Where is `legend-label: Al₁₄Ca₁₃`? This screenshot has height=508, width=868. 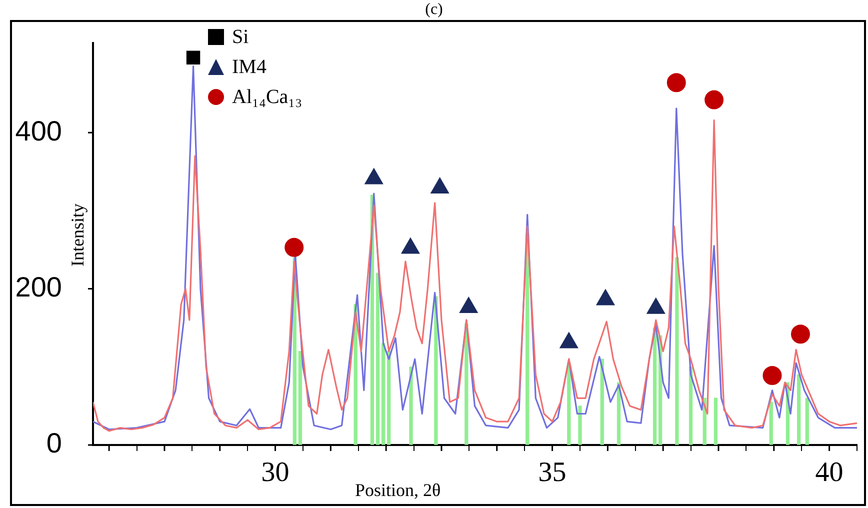
legend-label: Al₁₄Ca₁₃ is located at coordinates (267, 97).